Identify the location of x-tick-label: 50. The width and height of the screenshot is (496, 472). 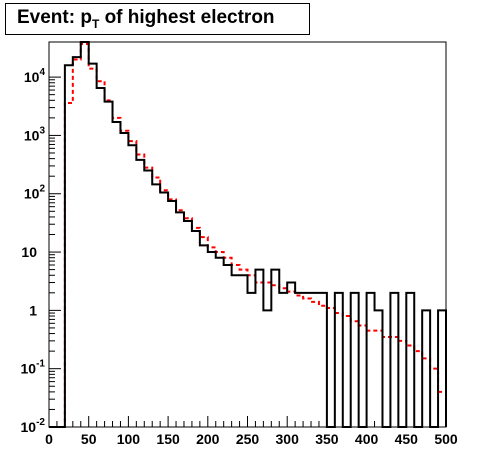
(89, 439).